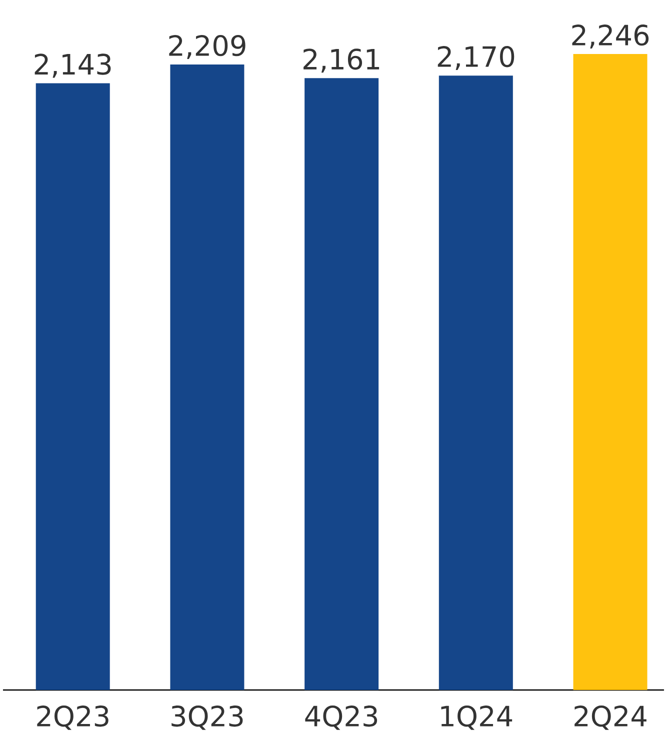 The image size is (665, 756). Describe the element at coordinates (207, 47) in the screenshot. I see `data-label: 2,209` at that location.